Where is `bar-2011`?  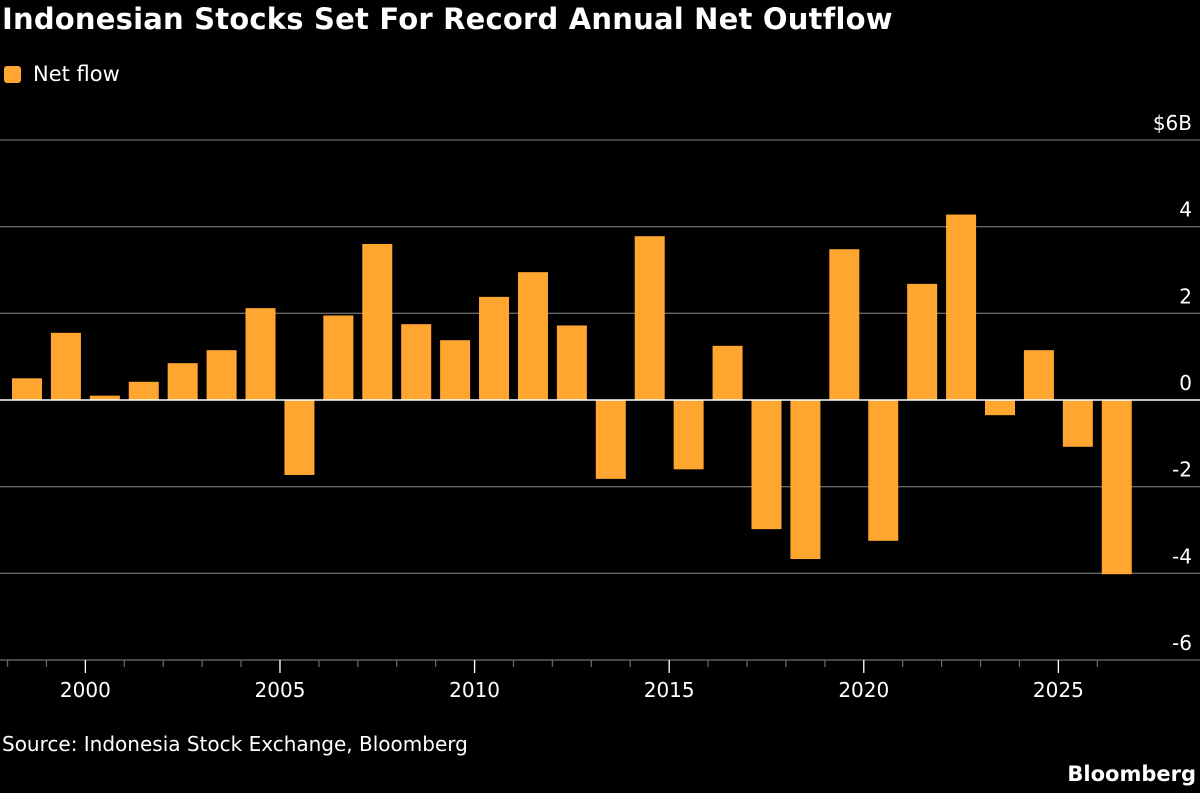
bar-2011 is located at coordinates (532, 336).